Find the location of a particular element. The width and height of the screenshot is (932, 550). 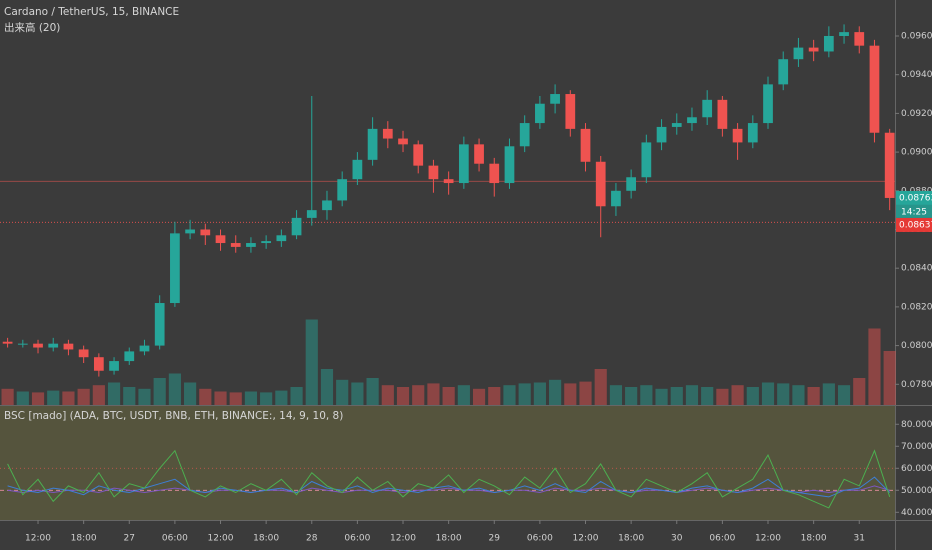

last-price-label: 0.08763 is located at coordinates (915, 198).